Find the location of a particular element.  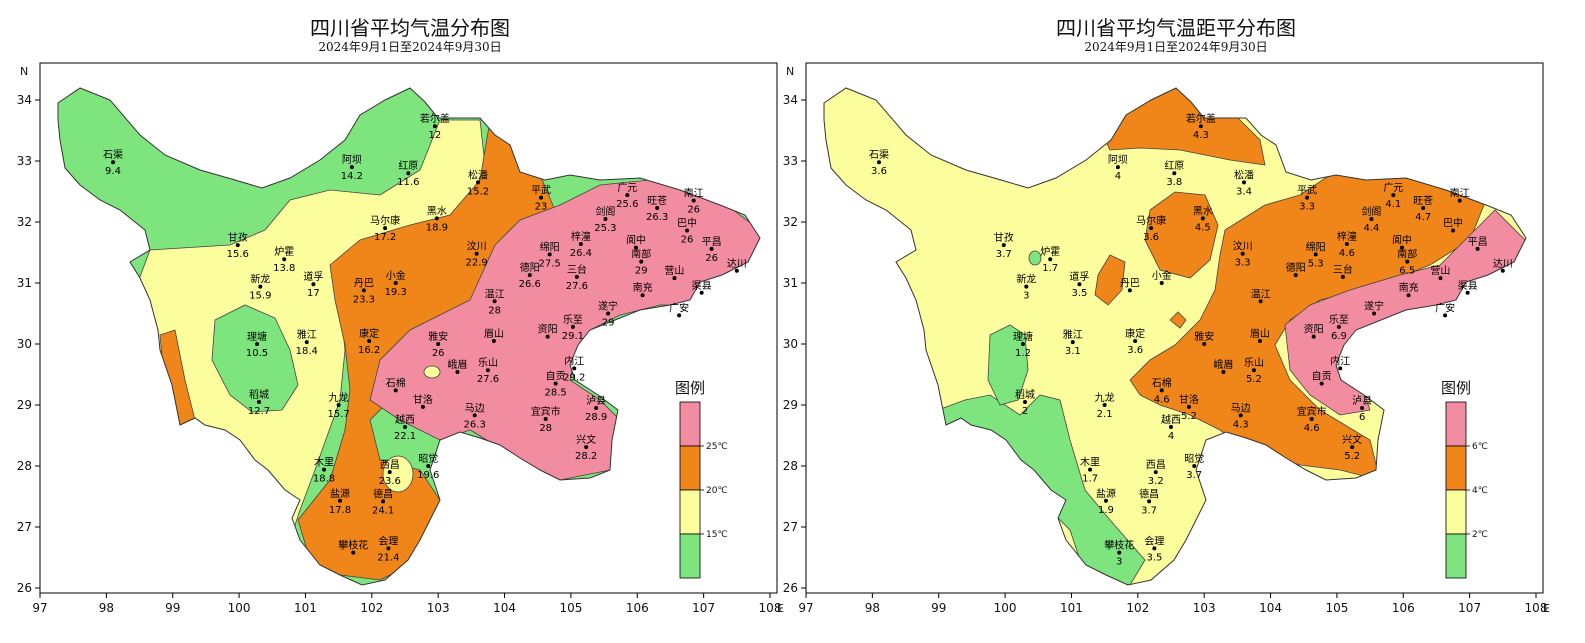

station-name: 内江 is located at coordinates (1340, 360).